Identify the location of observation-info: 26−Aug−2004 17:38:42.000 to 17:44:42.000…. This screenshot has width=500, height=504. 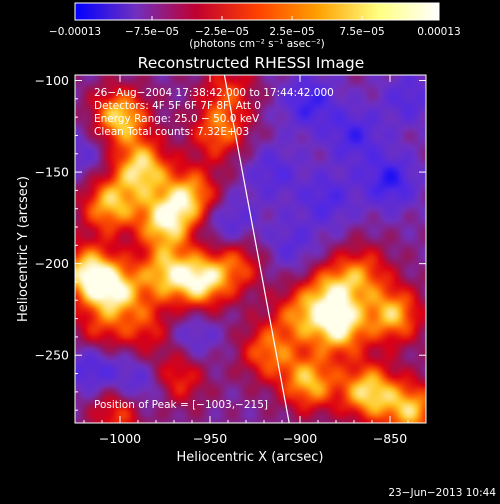
(214, 112).